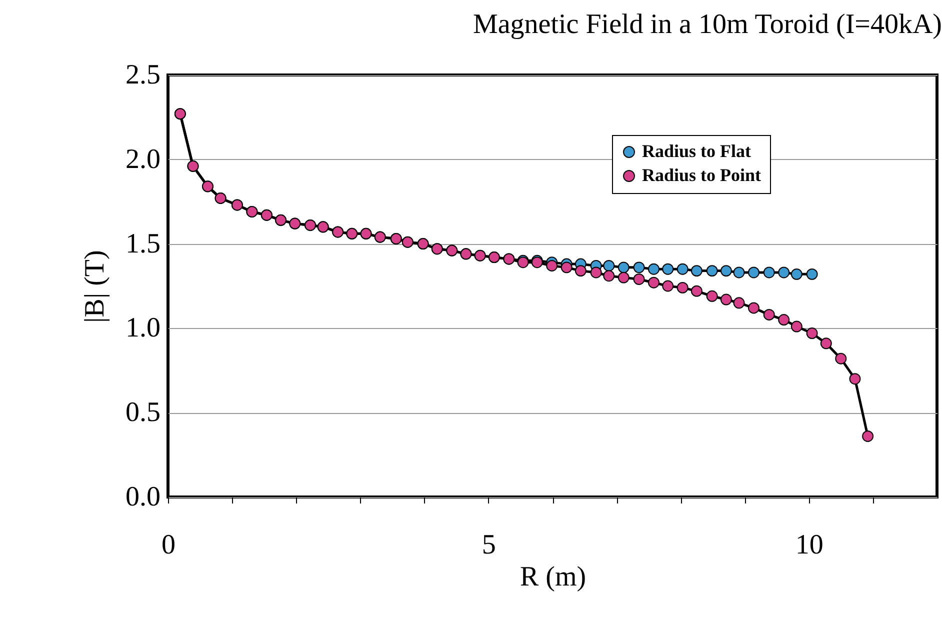 This screenshot has width=942, height=619. I want to click on y-tick-label: 1.0, so click(143, 328).